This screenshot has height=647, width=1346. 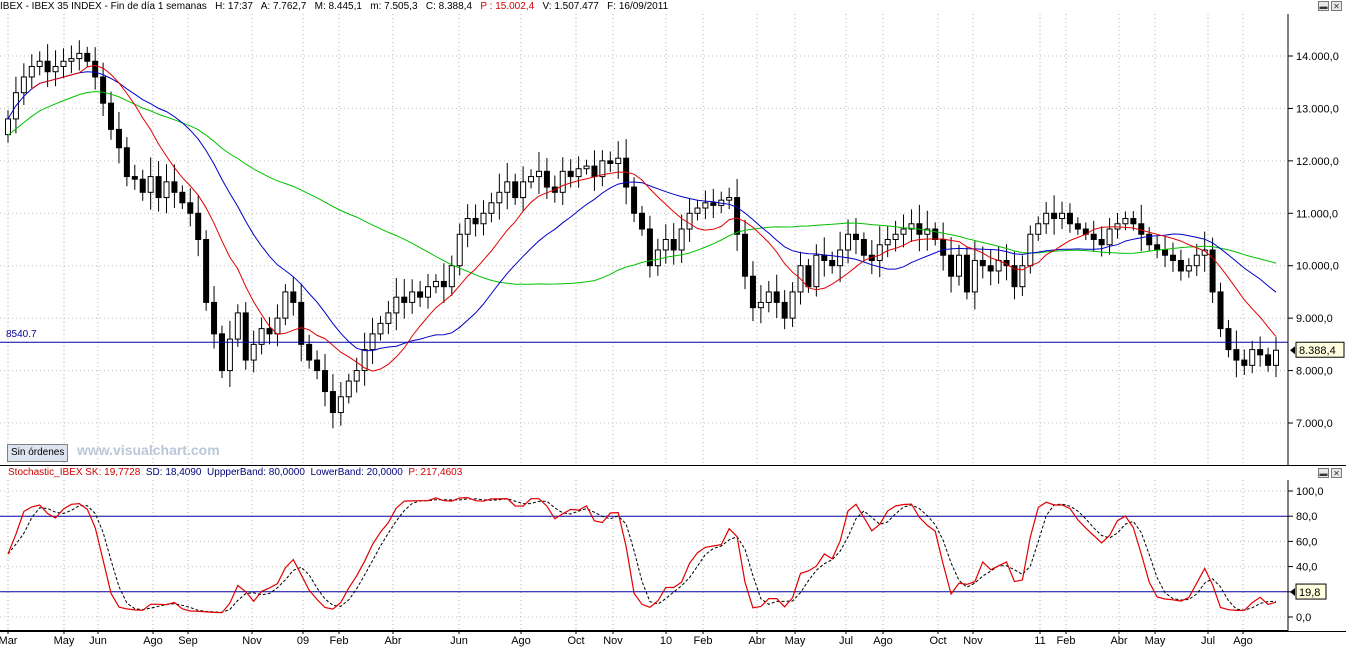 I want to click on stoch-upper: UppperBand: 80,0000, so click(x=256, y=472).